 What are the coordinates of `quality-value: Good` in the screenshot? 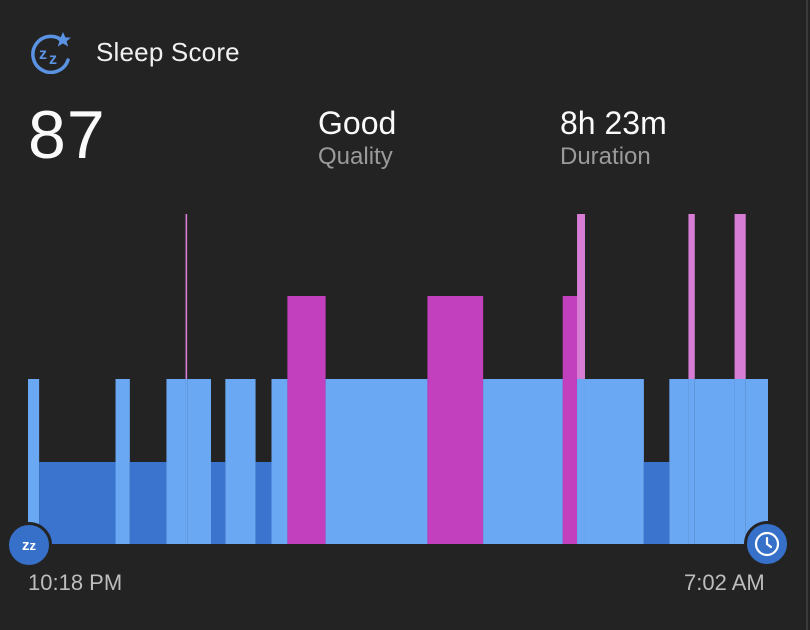 It's located at (357, 123).